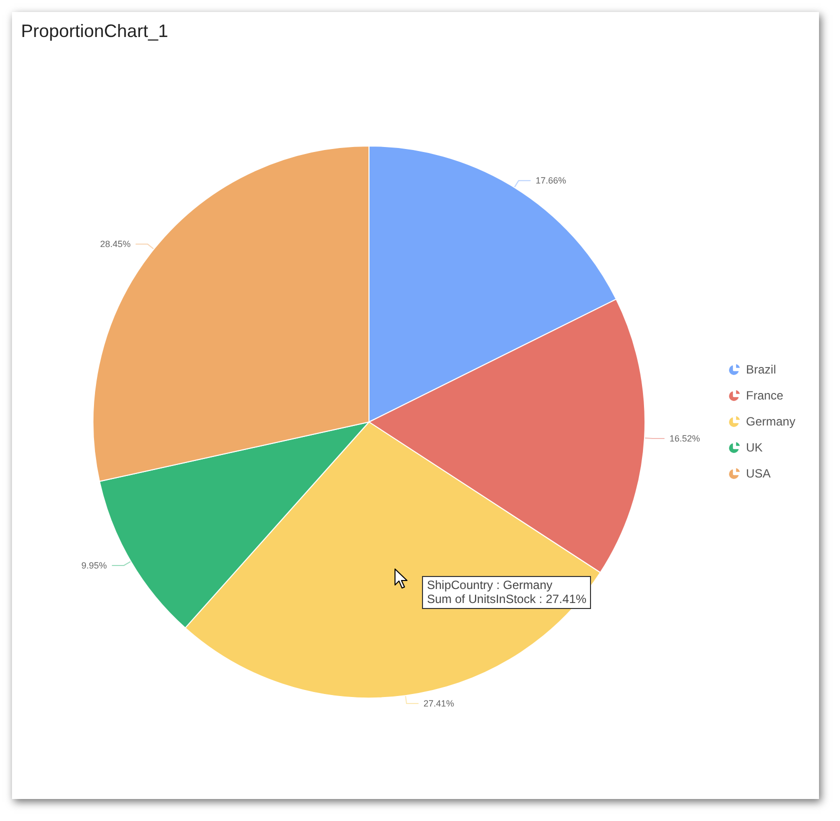 The height and width of the screenshot is (821, 840). What do you see at coordinates (758, 473) in the screenshot?
I see `legend-label: USA` at bounding box center [758, 473].